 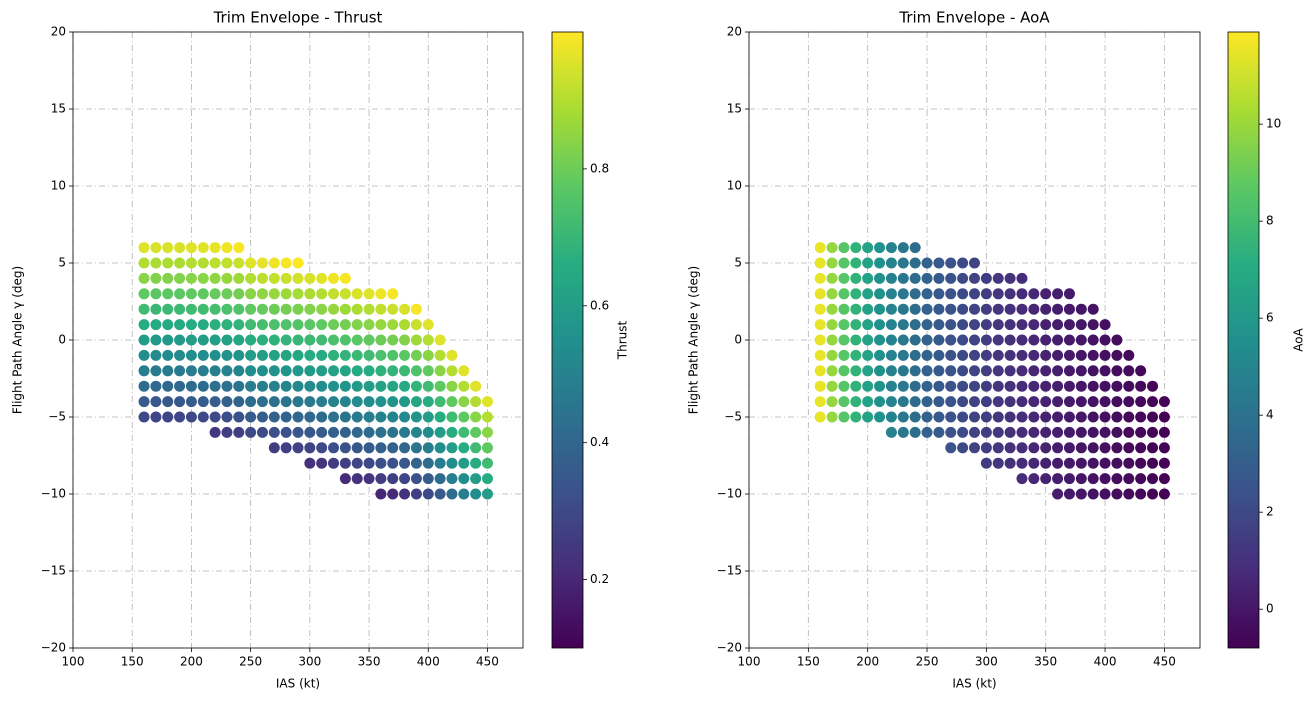 What do you see at coordinates (58, 186) in the screenshot?
I see `y-tick-label: 10` at bounding box center [58, 186].